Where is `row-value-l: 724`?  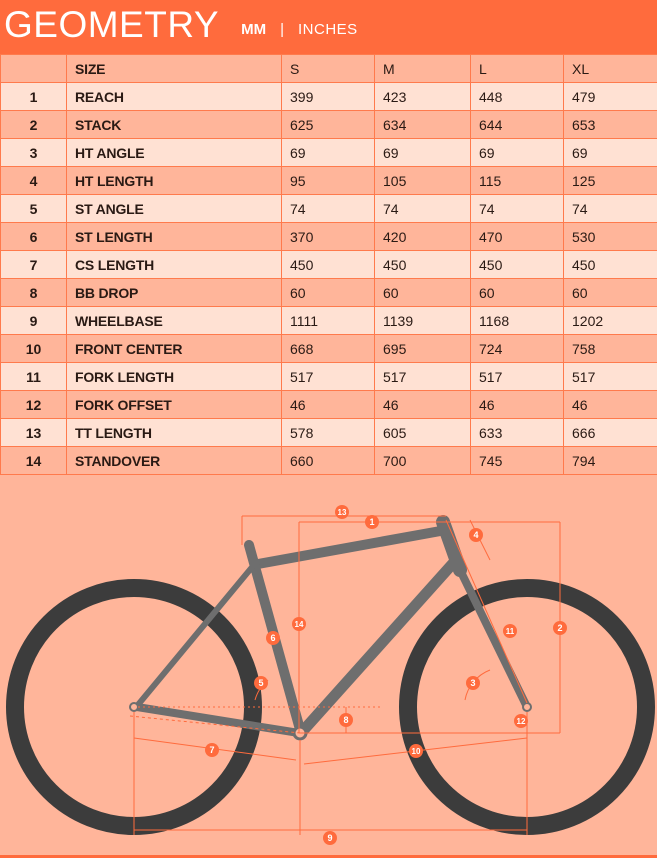 row-value-l: 724 is located at coordinates (517, 348).